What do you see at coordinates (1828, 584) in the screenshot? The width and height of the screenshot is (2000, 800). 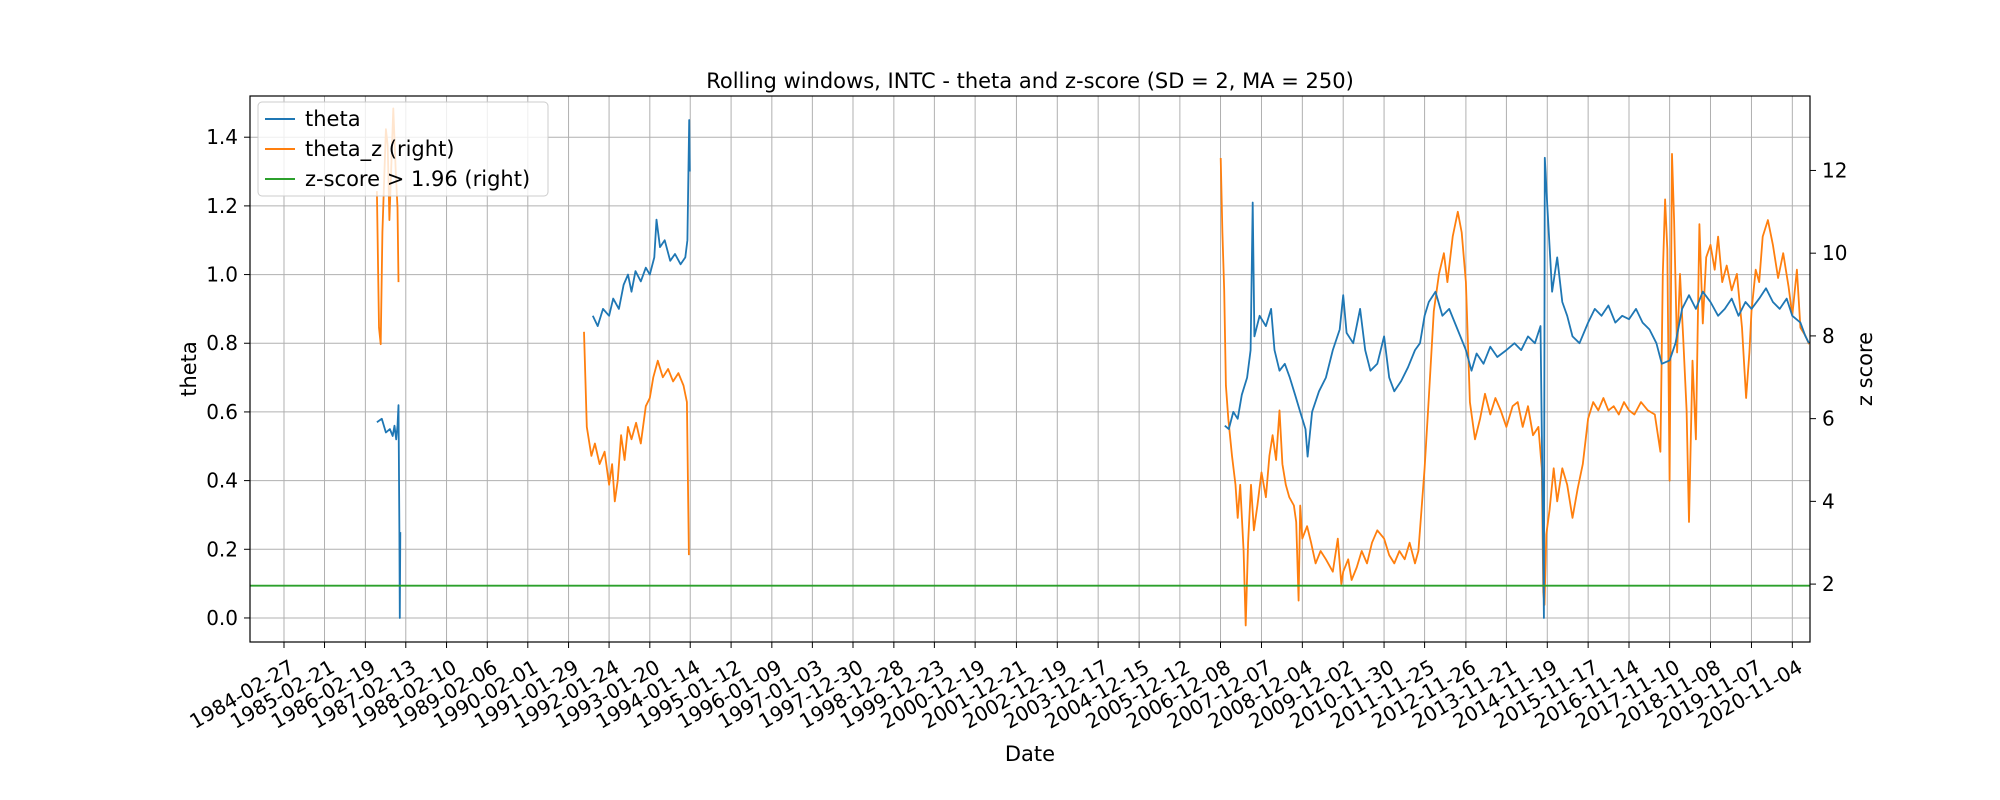 I see `y2-tick-label: 2` at bounding box center [1828, 584].